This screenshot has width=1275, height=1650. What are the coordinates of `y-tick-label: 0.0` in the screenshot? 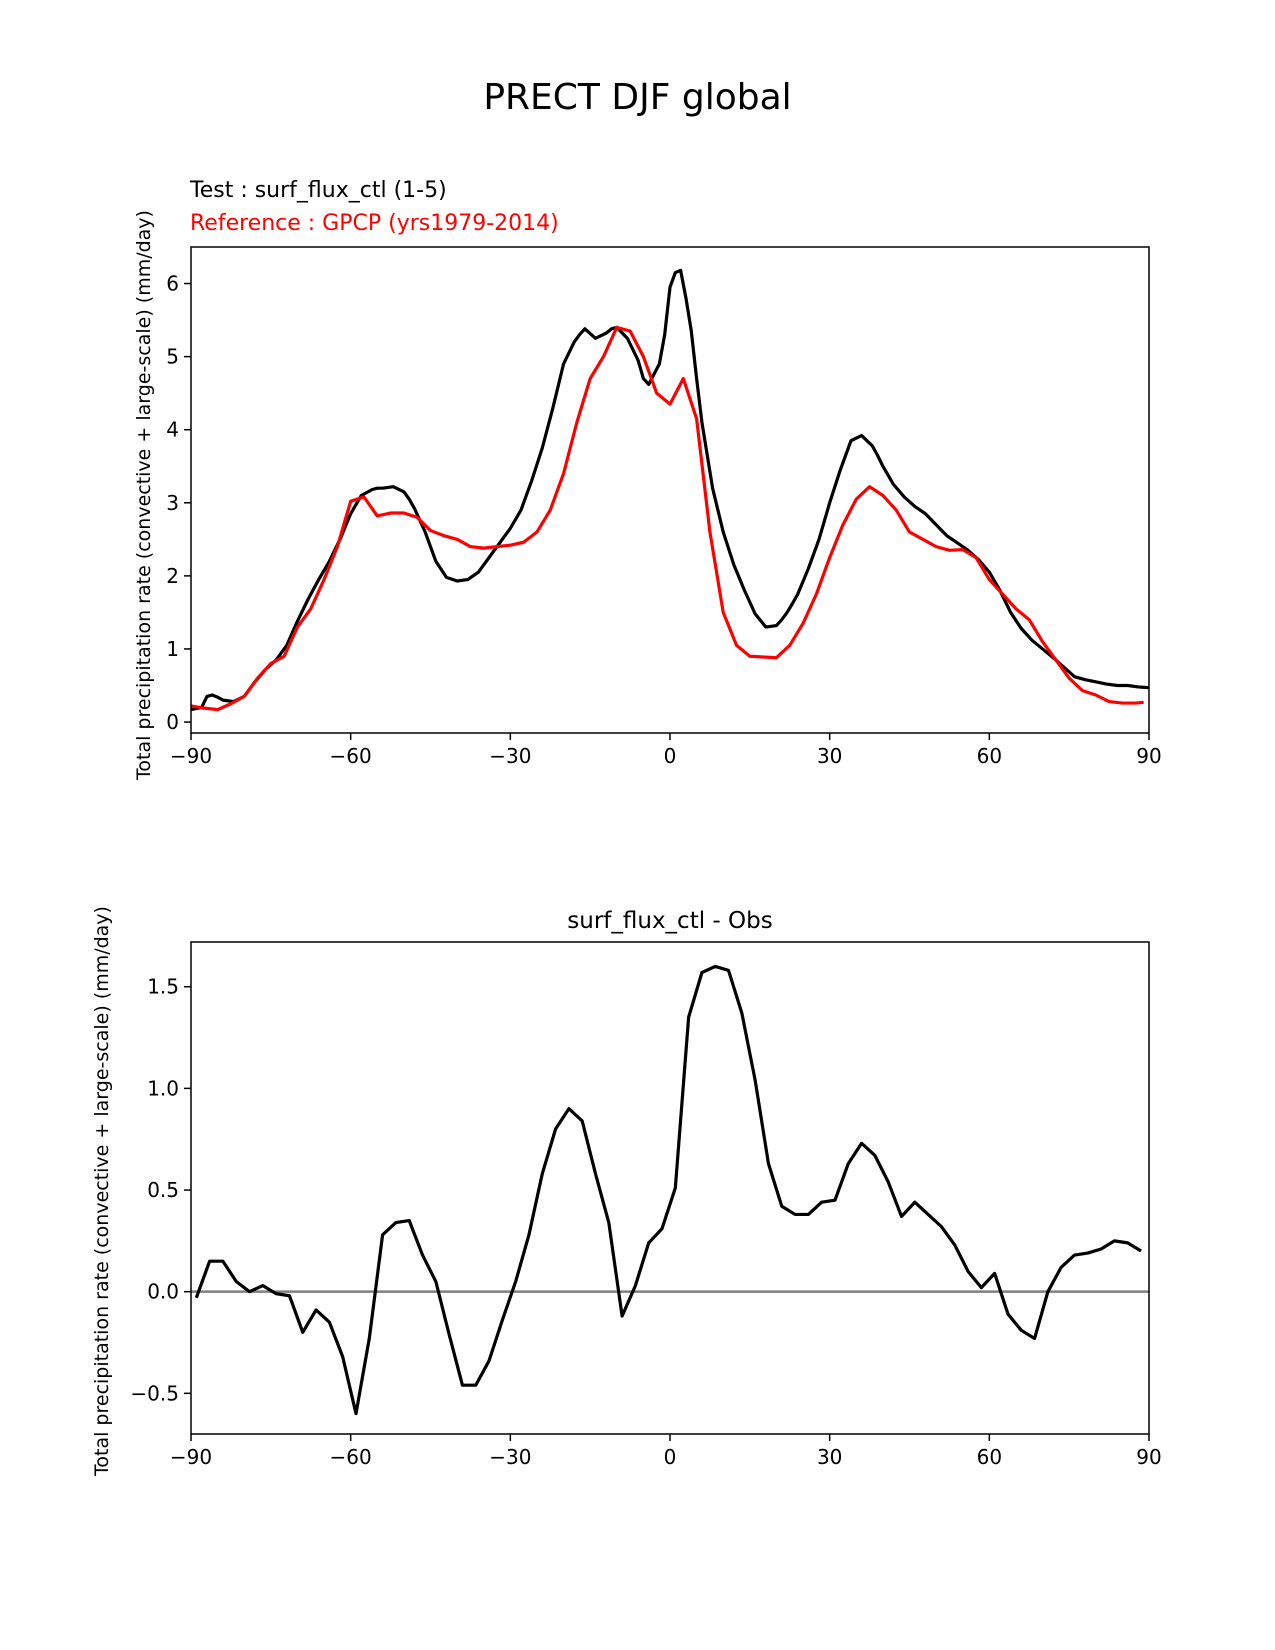 It's located at (163, 1292).